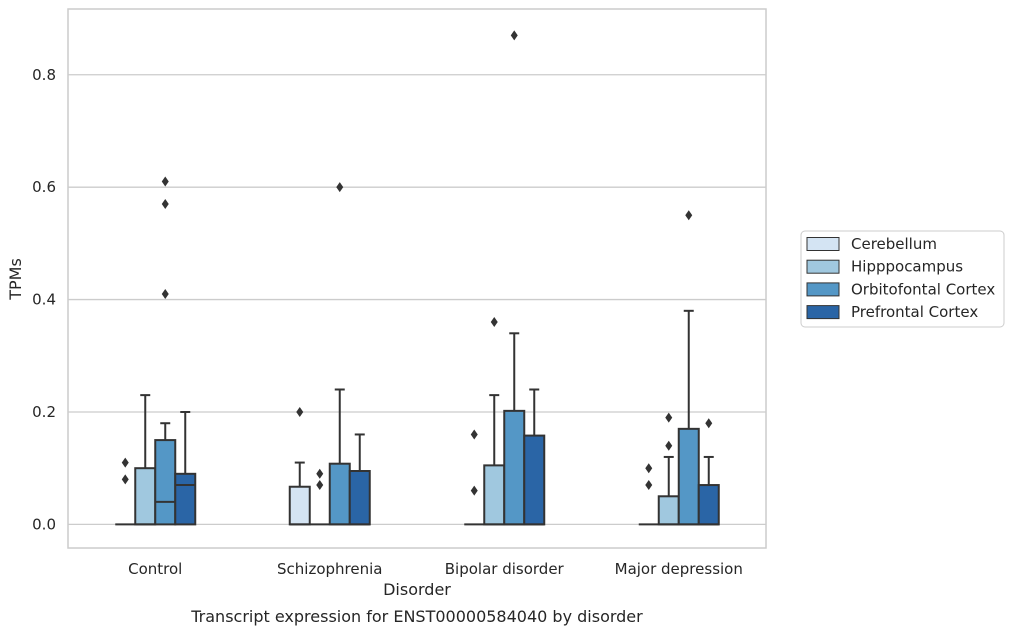  What do you see at coordinates (44, 75) in the screenshot?
I see `y-tick-label: 0.8` at bounding box center [44, 75].